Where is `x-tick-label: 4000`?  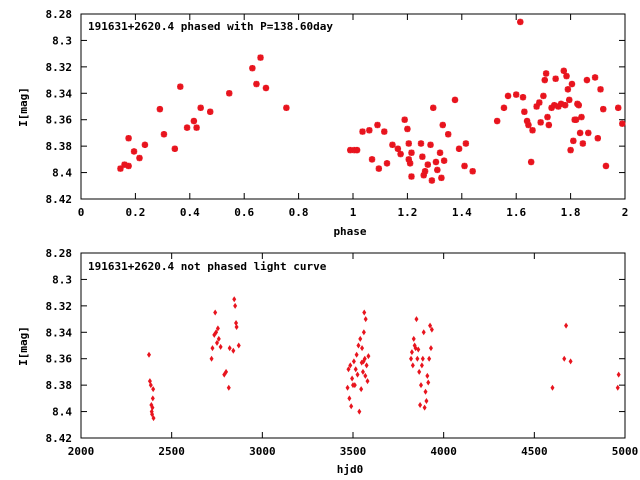 x-tick-label: 4000 is located at coordinates (443, 451).